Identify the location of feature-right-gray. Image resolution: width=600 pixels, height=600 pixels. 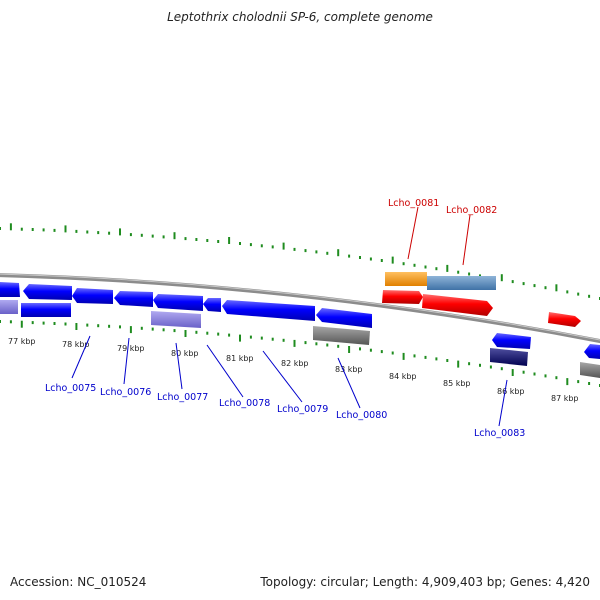
(590, 370).